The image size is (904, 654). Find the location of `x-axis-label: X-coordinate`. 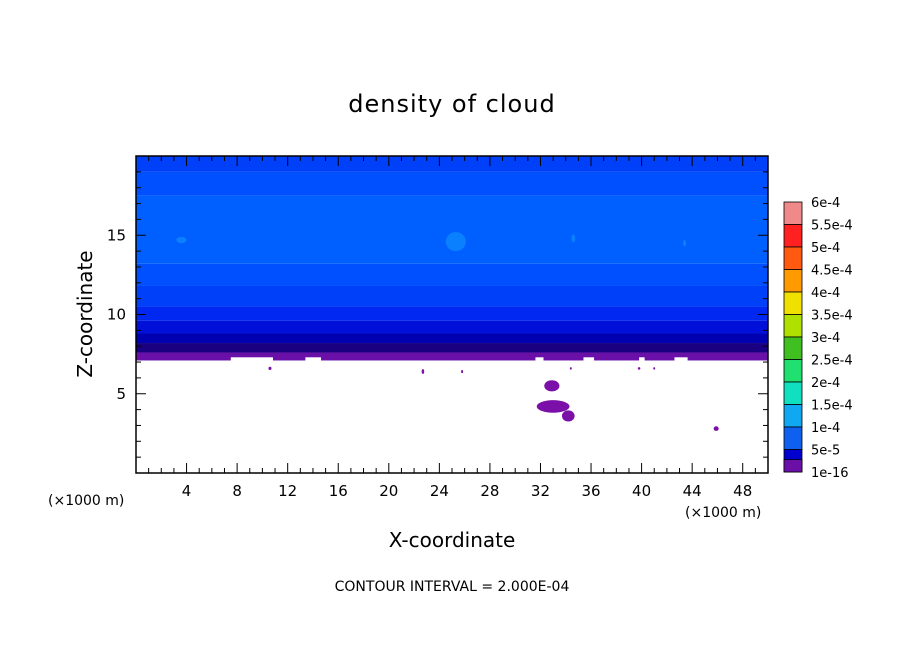

x-axis-label: X-coordinate is located at coordinates (452, 540).